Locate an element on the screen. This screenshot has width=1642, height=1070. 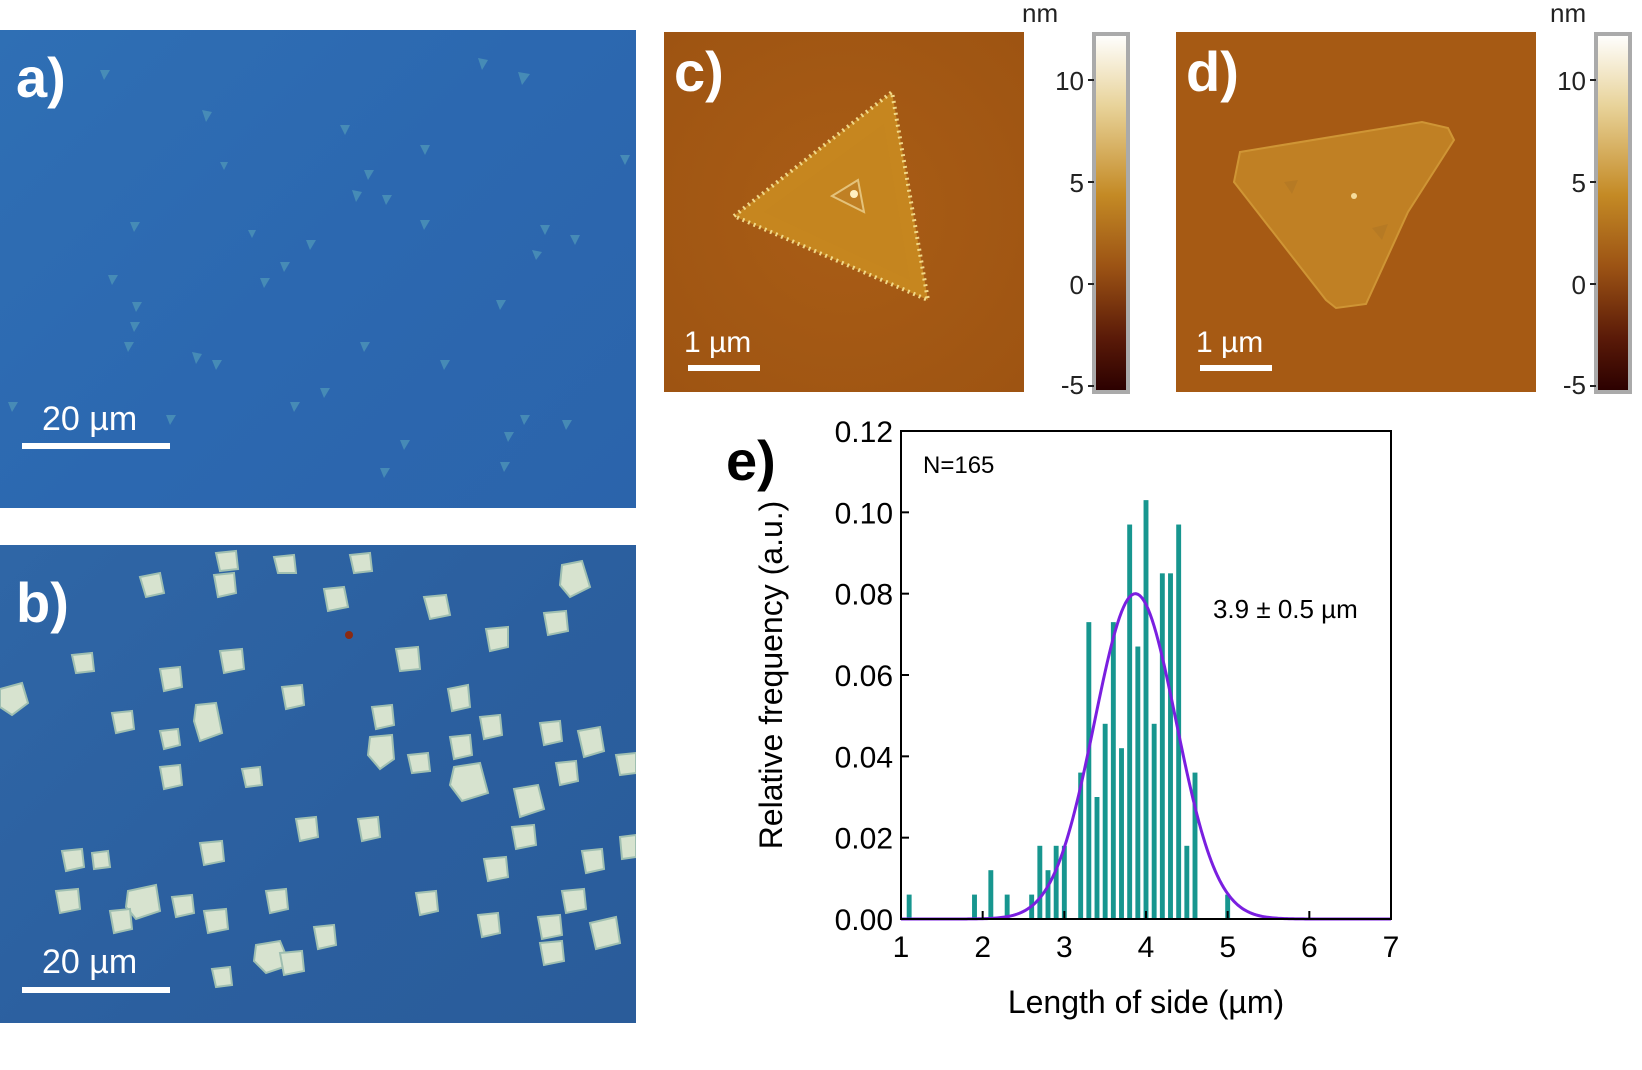
panel-b-scale-bar is located at coordinates (96, 990).